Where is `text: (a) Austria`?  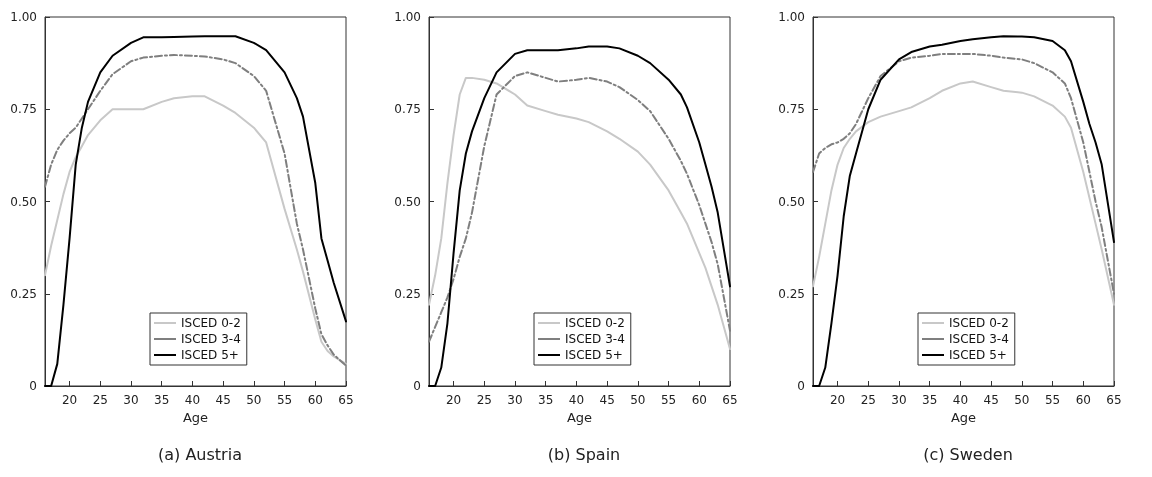
text: (a) Austria is located at coordinates (200, 454).